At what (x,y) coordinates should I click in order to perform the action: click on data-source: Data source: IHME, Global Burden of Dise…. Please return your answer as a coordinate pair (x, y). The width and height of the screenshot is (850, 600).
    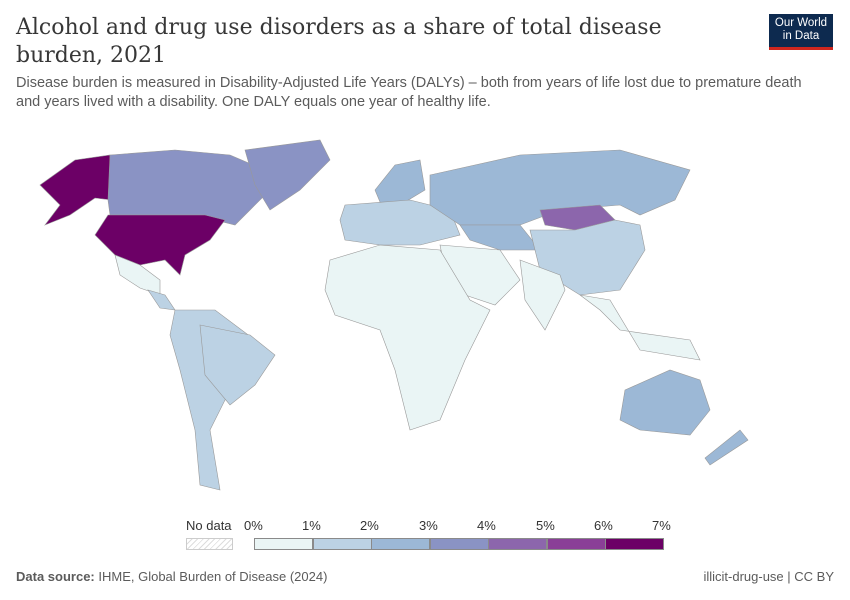
    Looking at the image, I should click on (171, 576).